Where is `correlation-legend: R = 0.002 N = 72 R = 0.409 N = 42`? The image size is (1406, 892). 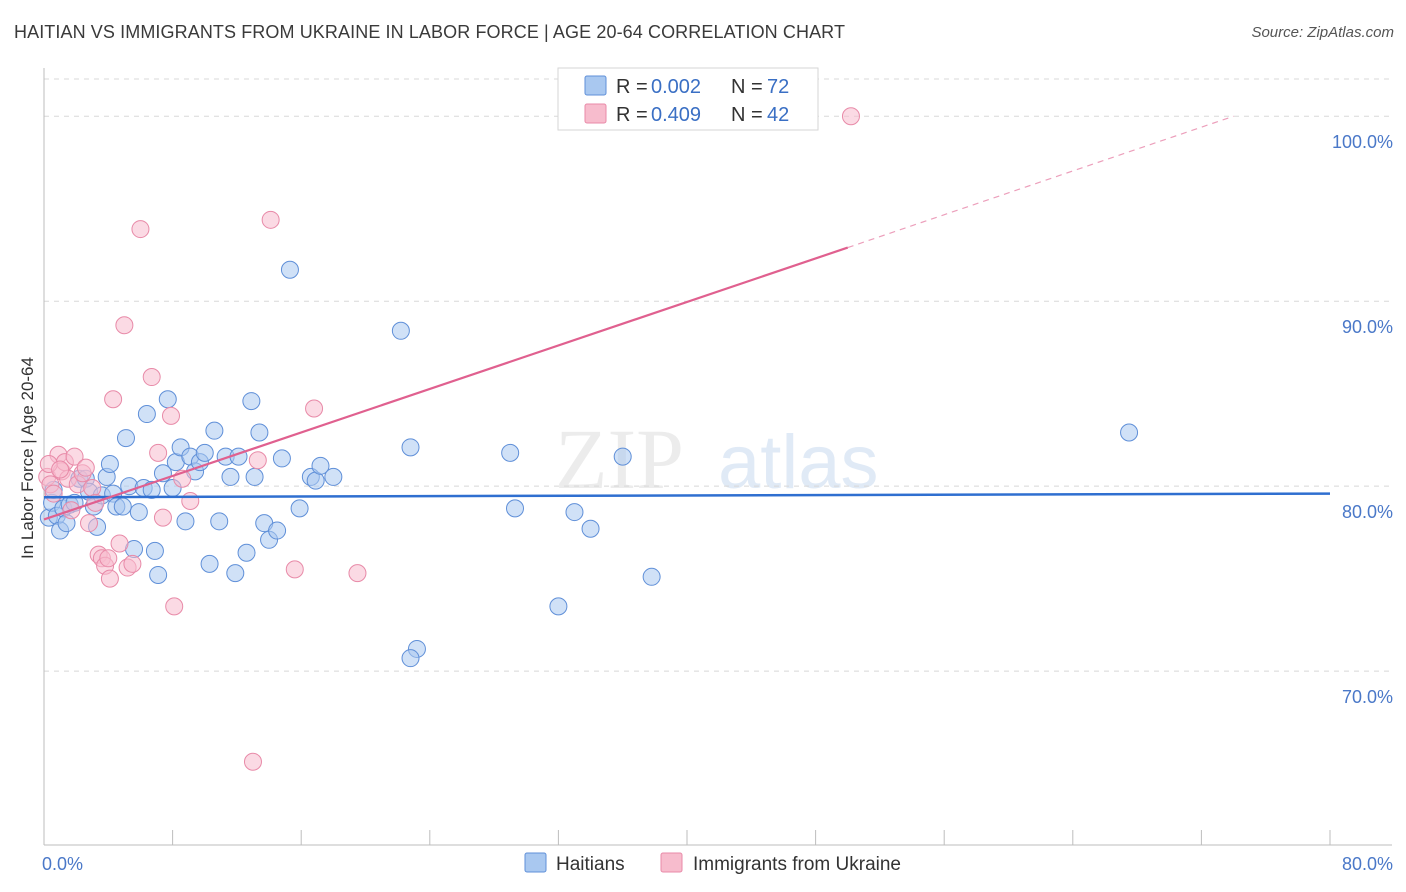
correlation-legend: R = 0.002 N = 72 R = 0.409 N = 42 is located at coordinates (688, 99).